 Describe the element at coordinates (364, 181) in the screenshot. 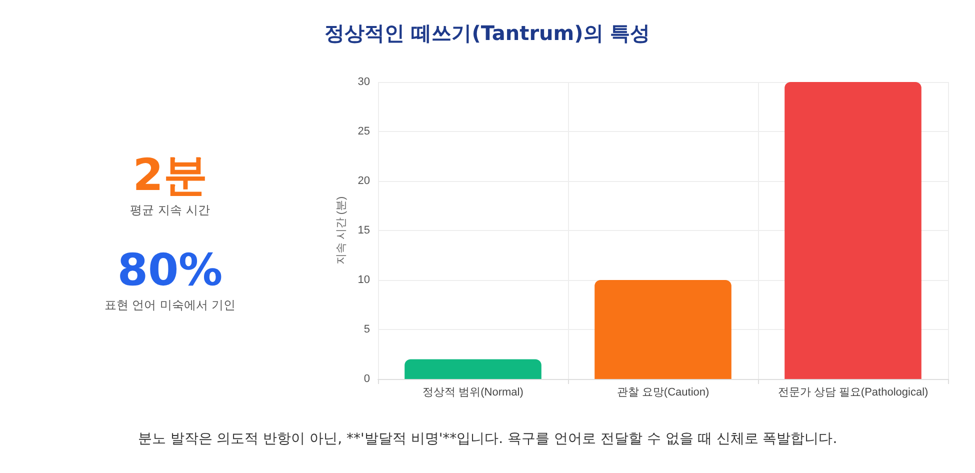

I see `y-tick-label: 20` at that location.